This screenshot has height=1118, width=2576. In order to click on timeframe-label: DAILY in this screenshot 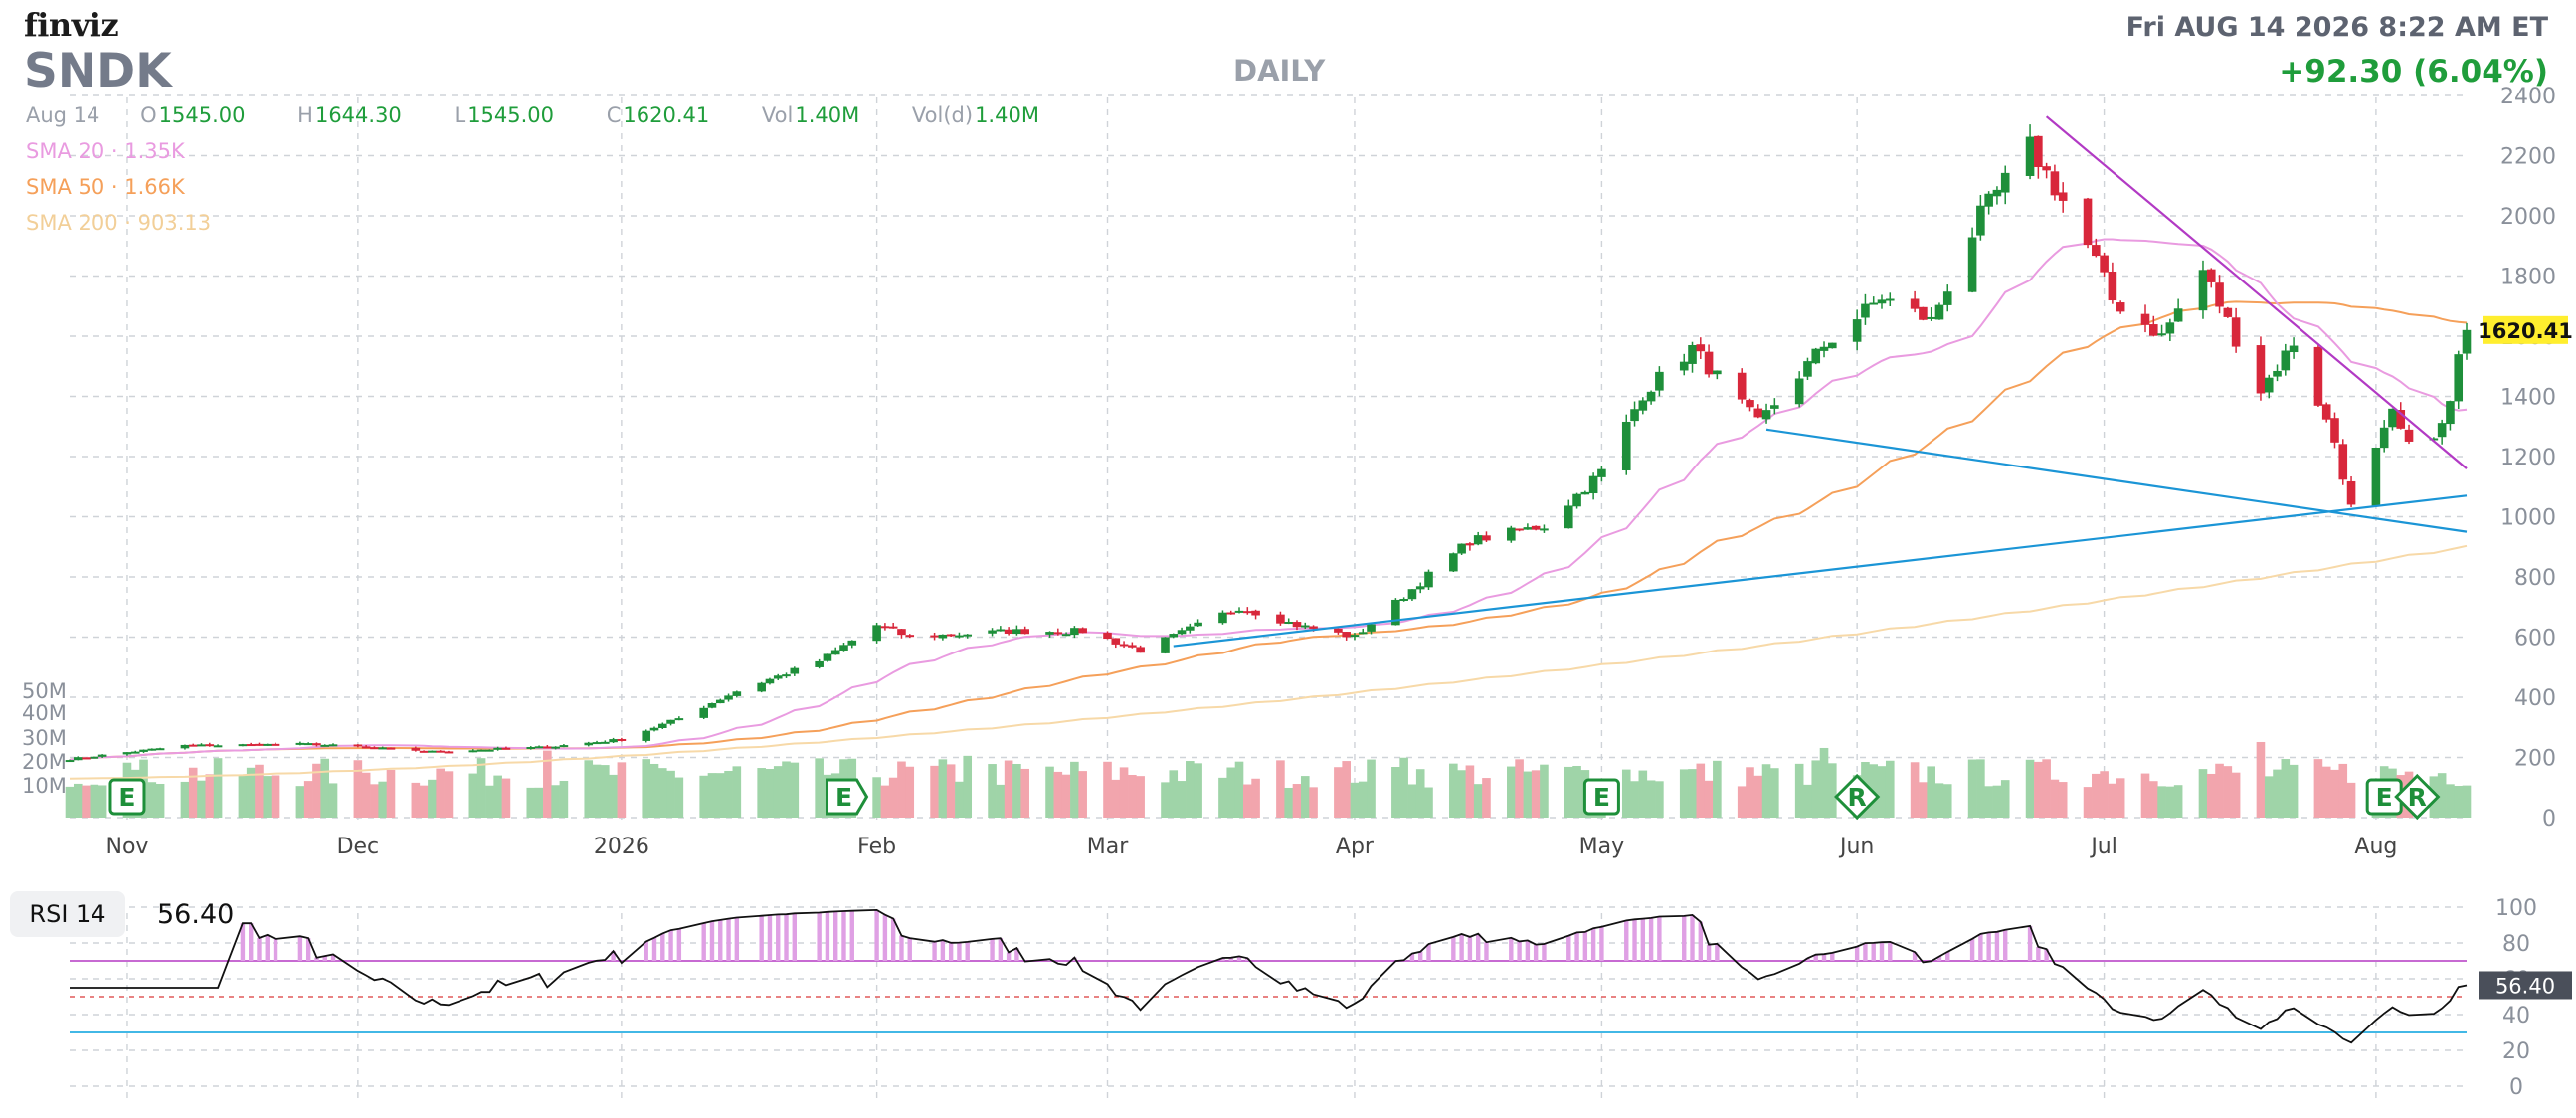, I will do `click(1279, 71)`.